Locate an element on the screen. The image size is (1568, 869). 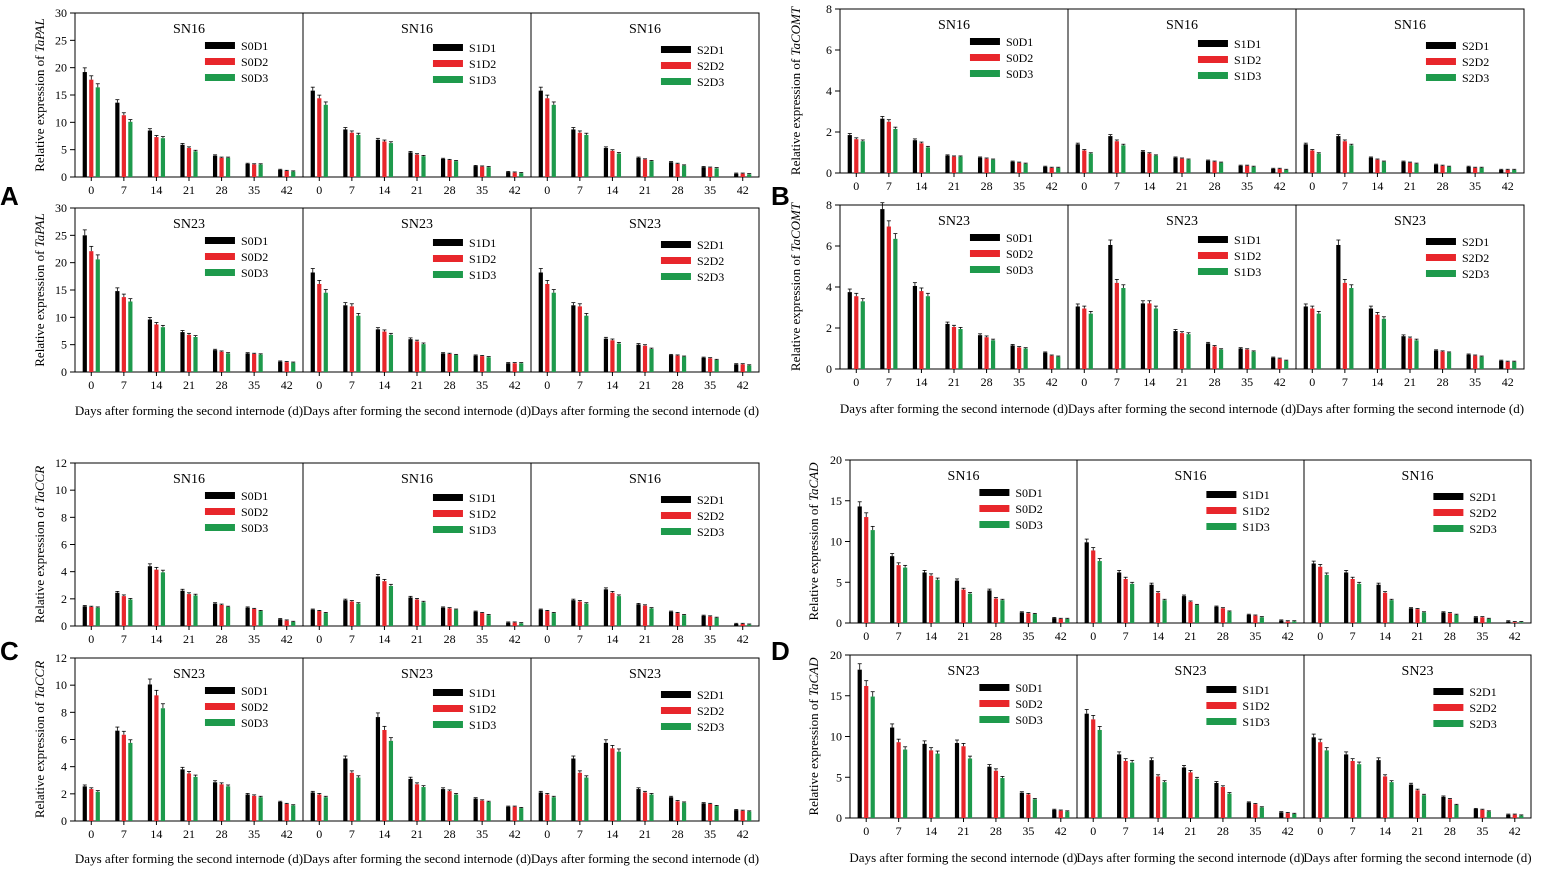
y-tick-label: 0 is located at coordinates (839, 818).